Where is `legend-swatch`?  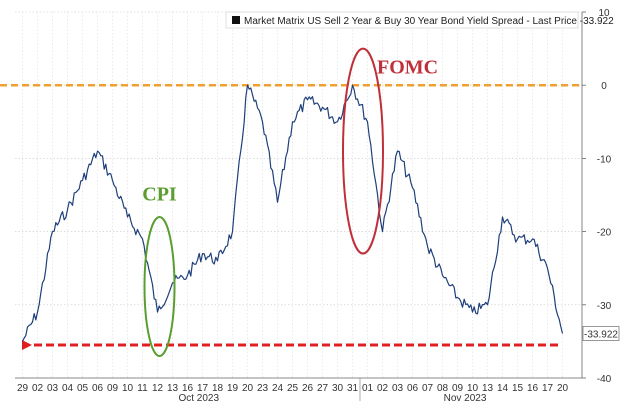
legend-swatch is located at coordinates (236, 20).